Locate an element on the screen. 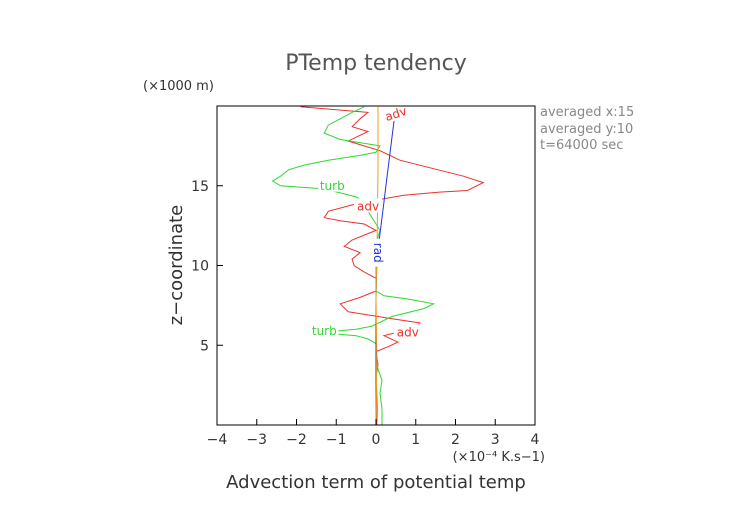  y-axis-label: z−coordinate is located at coordinates (176, 265).